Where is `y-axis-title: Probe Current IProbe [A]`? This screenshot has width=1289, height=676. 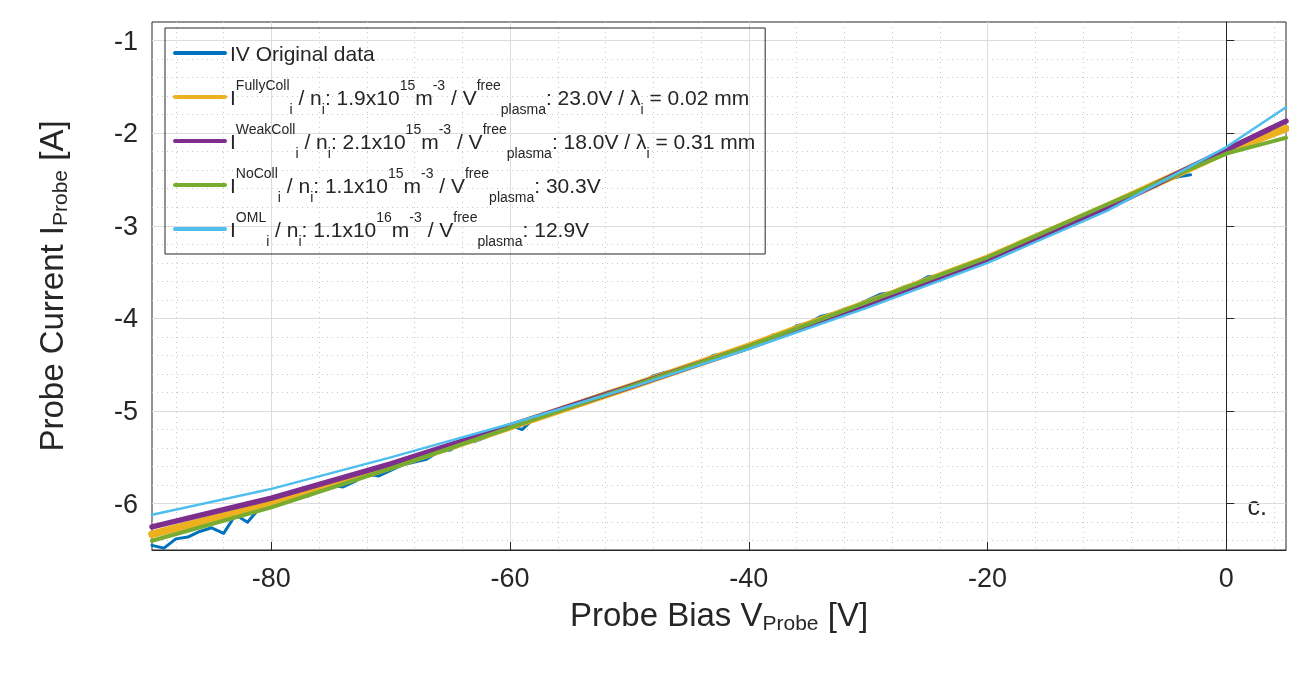
y-axis-title: Probe Current IProbe [A] is located at coordinates (51, 286).